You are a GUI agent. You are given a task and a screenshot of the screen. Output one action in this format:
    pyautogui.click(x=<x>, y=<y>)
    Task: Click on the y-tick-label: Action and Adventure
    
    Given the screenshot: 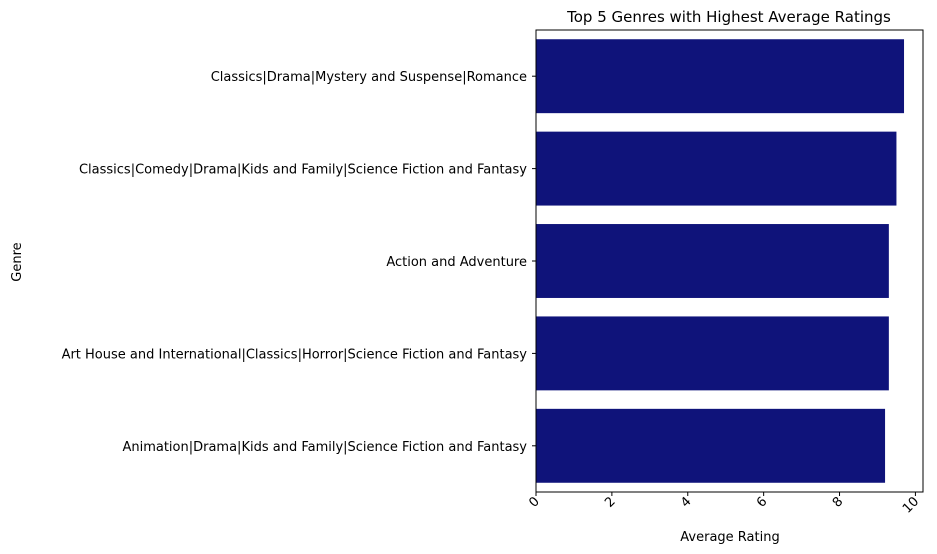 What is the action you would take?
    pyautogui.click(x=456, y=262)
    